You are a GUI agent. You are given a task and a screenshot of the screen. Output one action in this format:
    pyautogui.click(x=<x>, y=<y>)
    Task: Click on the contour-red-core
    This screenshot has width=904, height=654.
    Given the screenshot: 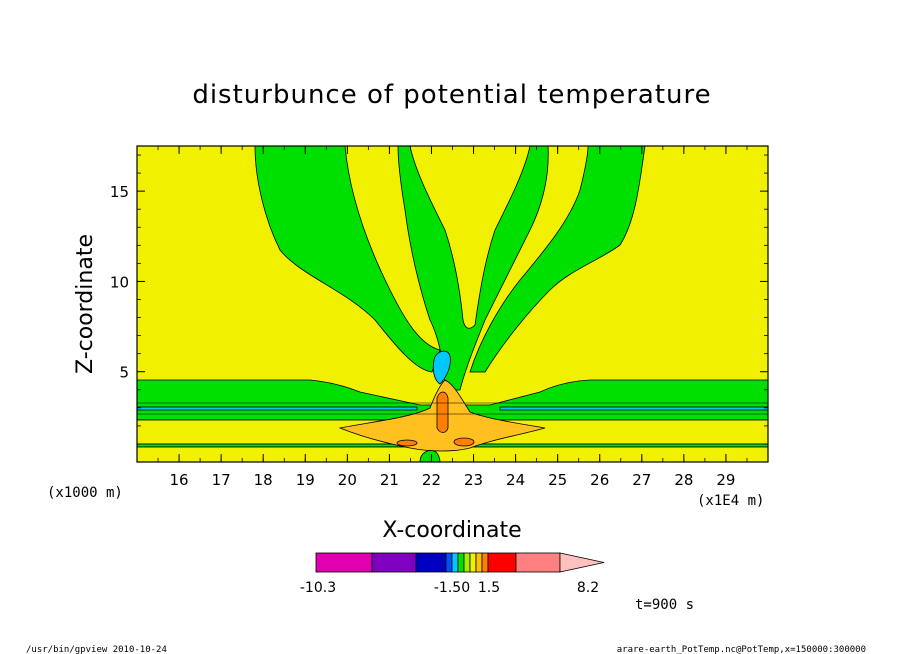 What is the action you would take?
    pyautogui.click(x=442, y=412)
    